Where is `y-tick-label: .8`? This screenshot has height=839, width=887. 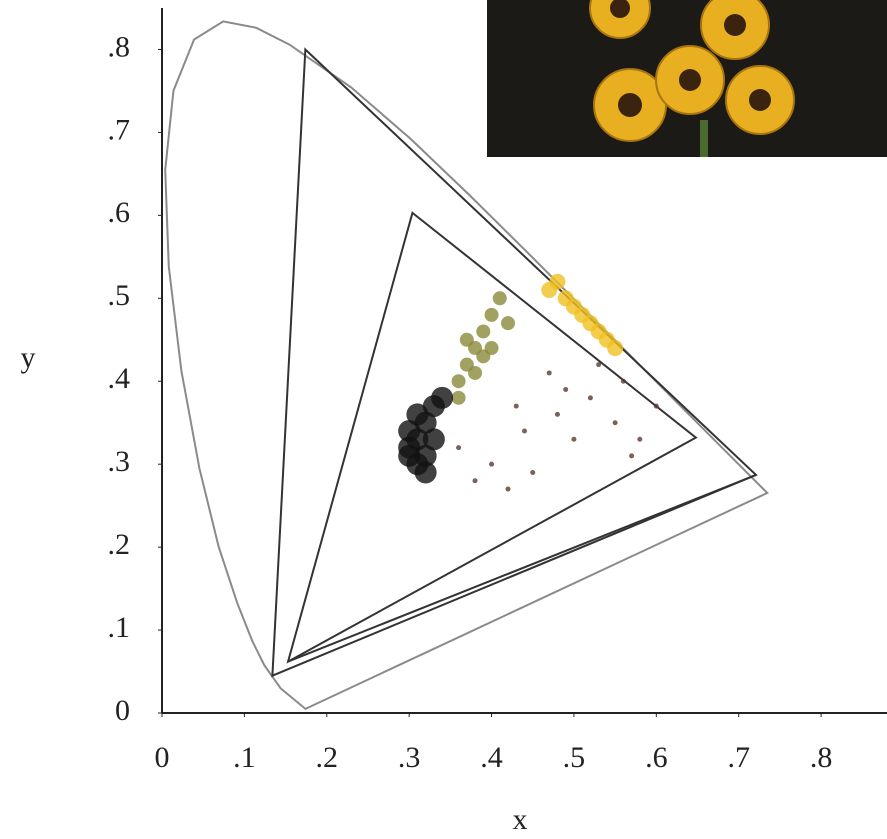
y-tick-label: .8 is located at coordinates (119, 46).